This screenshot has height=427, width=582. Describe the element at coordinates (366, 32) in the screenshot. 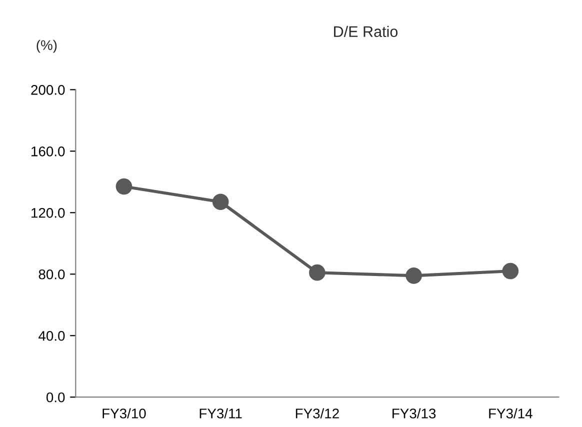

I see `chart-title: D/E Ratio` at that location.